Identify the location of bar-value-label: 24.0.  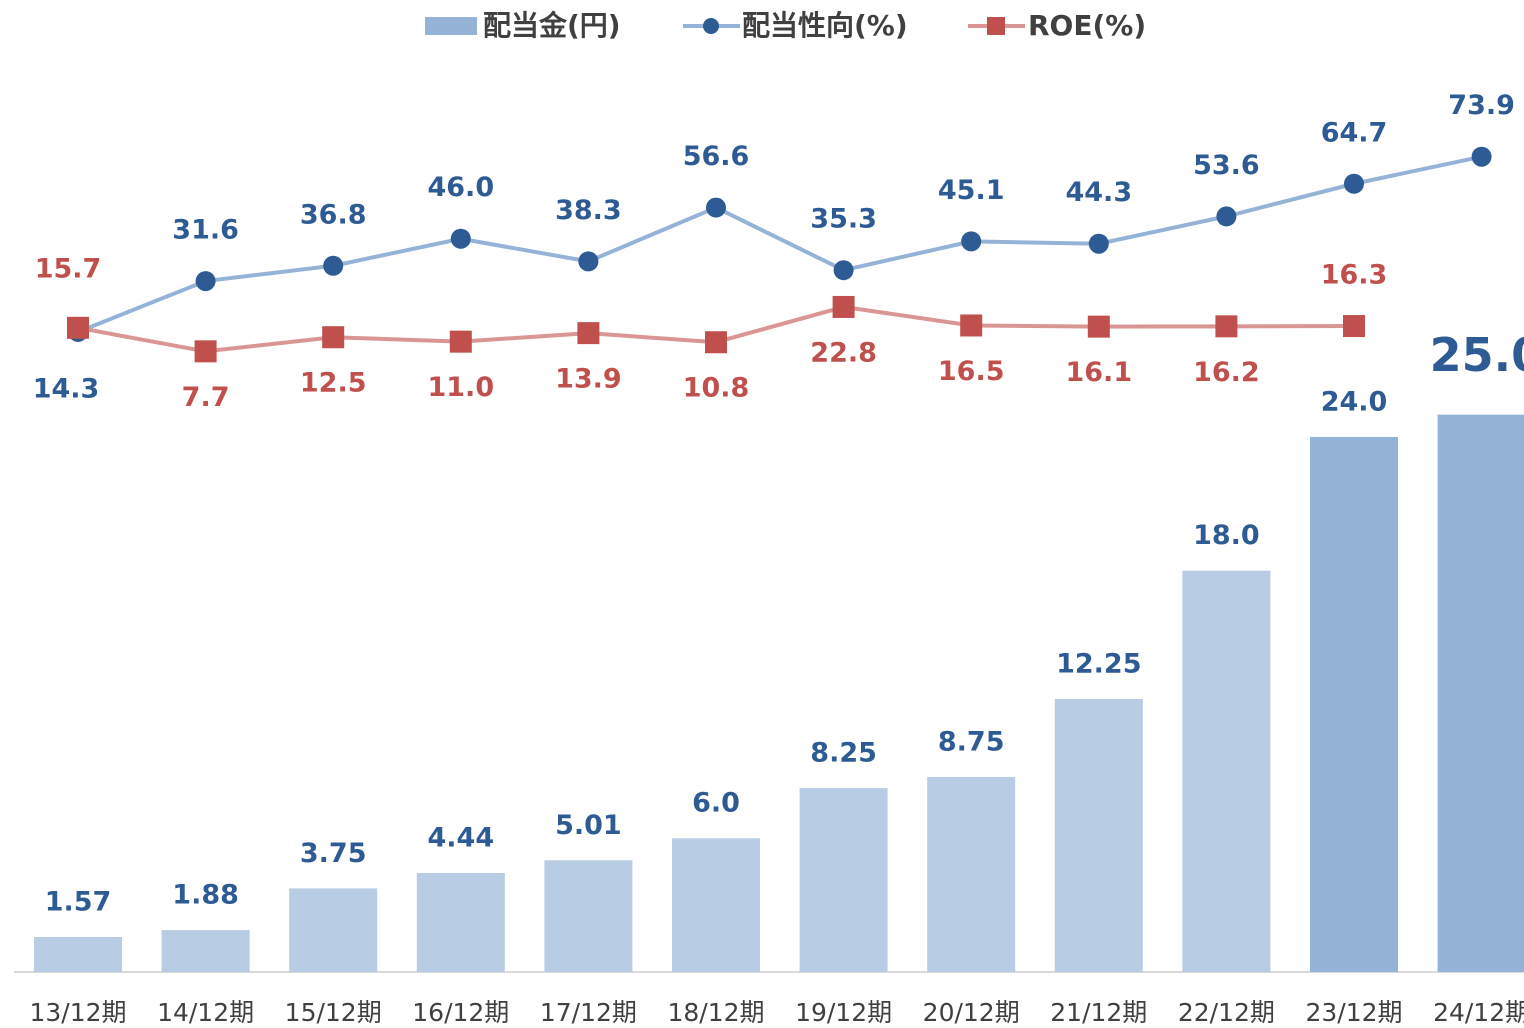
(1354, 401).